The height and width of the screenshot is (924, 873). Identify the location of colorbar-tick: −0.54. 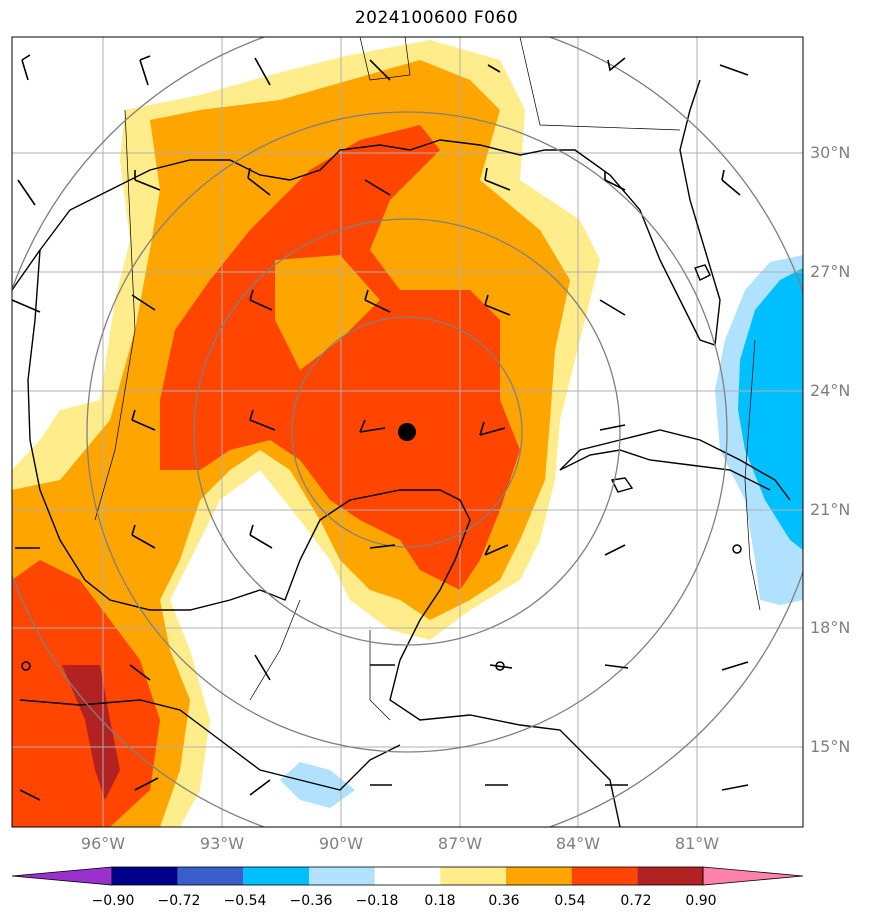
(245, 901).